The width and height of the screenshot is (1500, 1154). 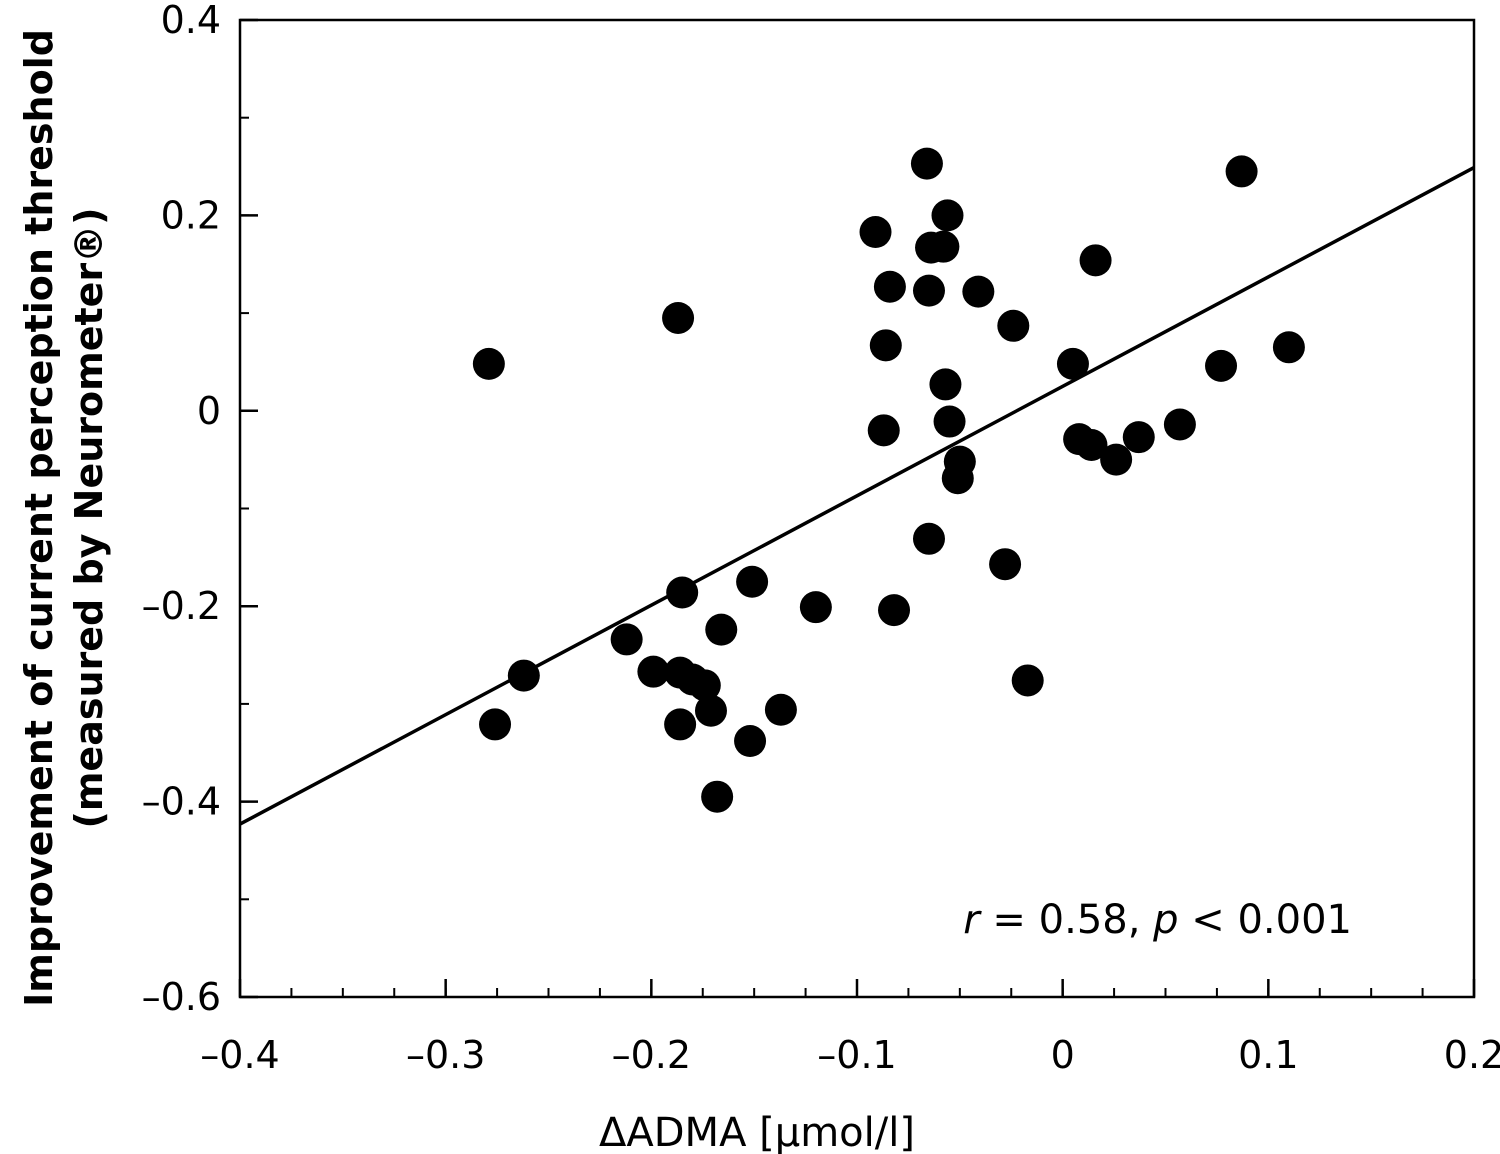 What do you see at coordinates (757, 1132) in the screenshot?
I see `x-axis-title: ΔADMA [µmol/l]` at bounding box center [757, 1132].